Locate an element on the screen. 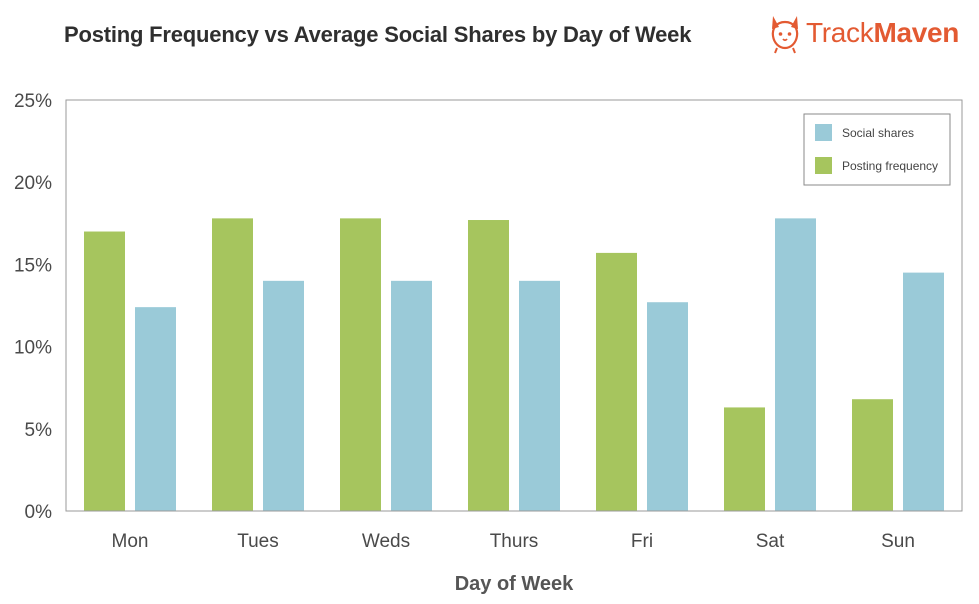 The width and height of the screenshot is (979, 604). brand-logo: TrackMaven is located at coordinates (863, 33).